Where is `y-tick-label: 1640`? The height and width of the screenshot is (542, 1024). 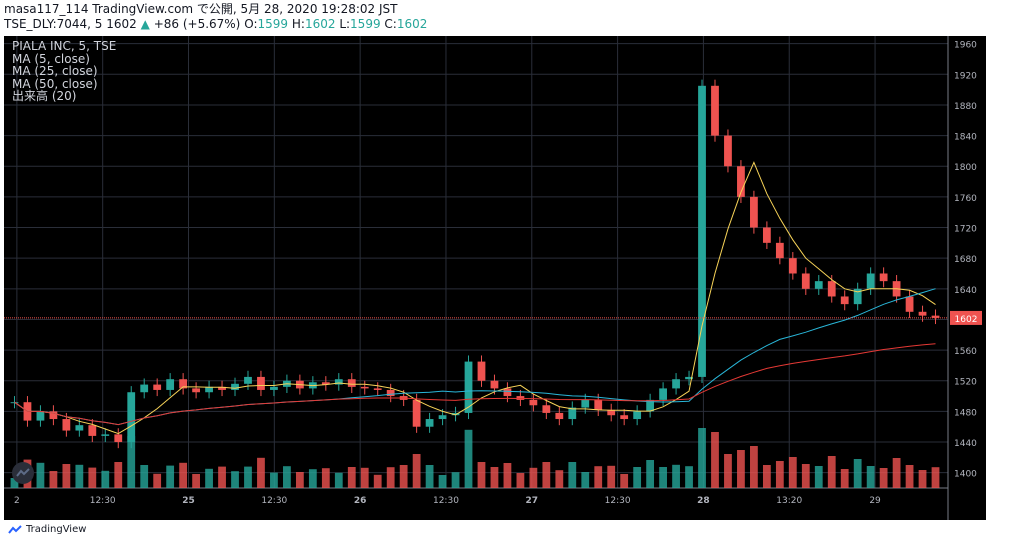 y-tick-label: 1640 is located at coordinates (965, 291).